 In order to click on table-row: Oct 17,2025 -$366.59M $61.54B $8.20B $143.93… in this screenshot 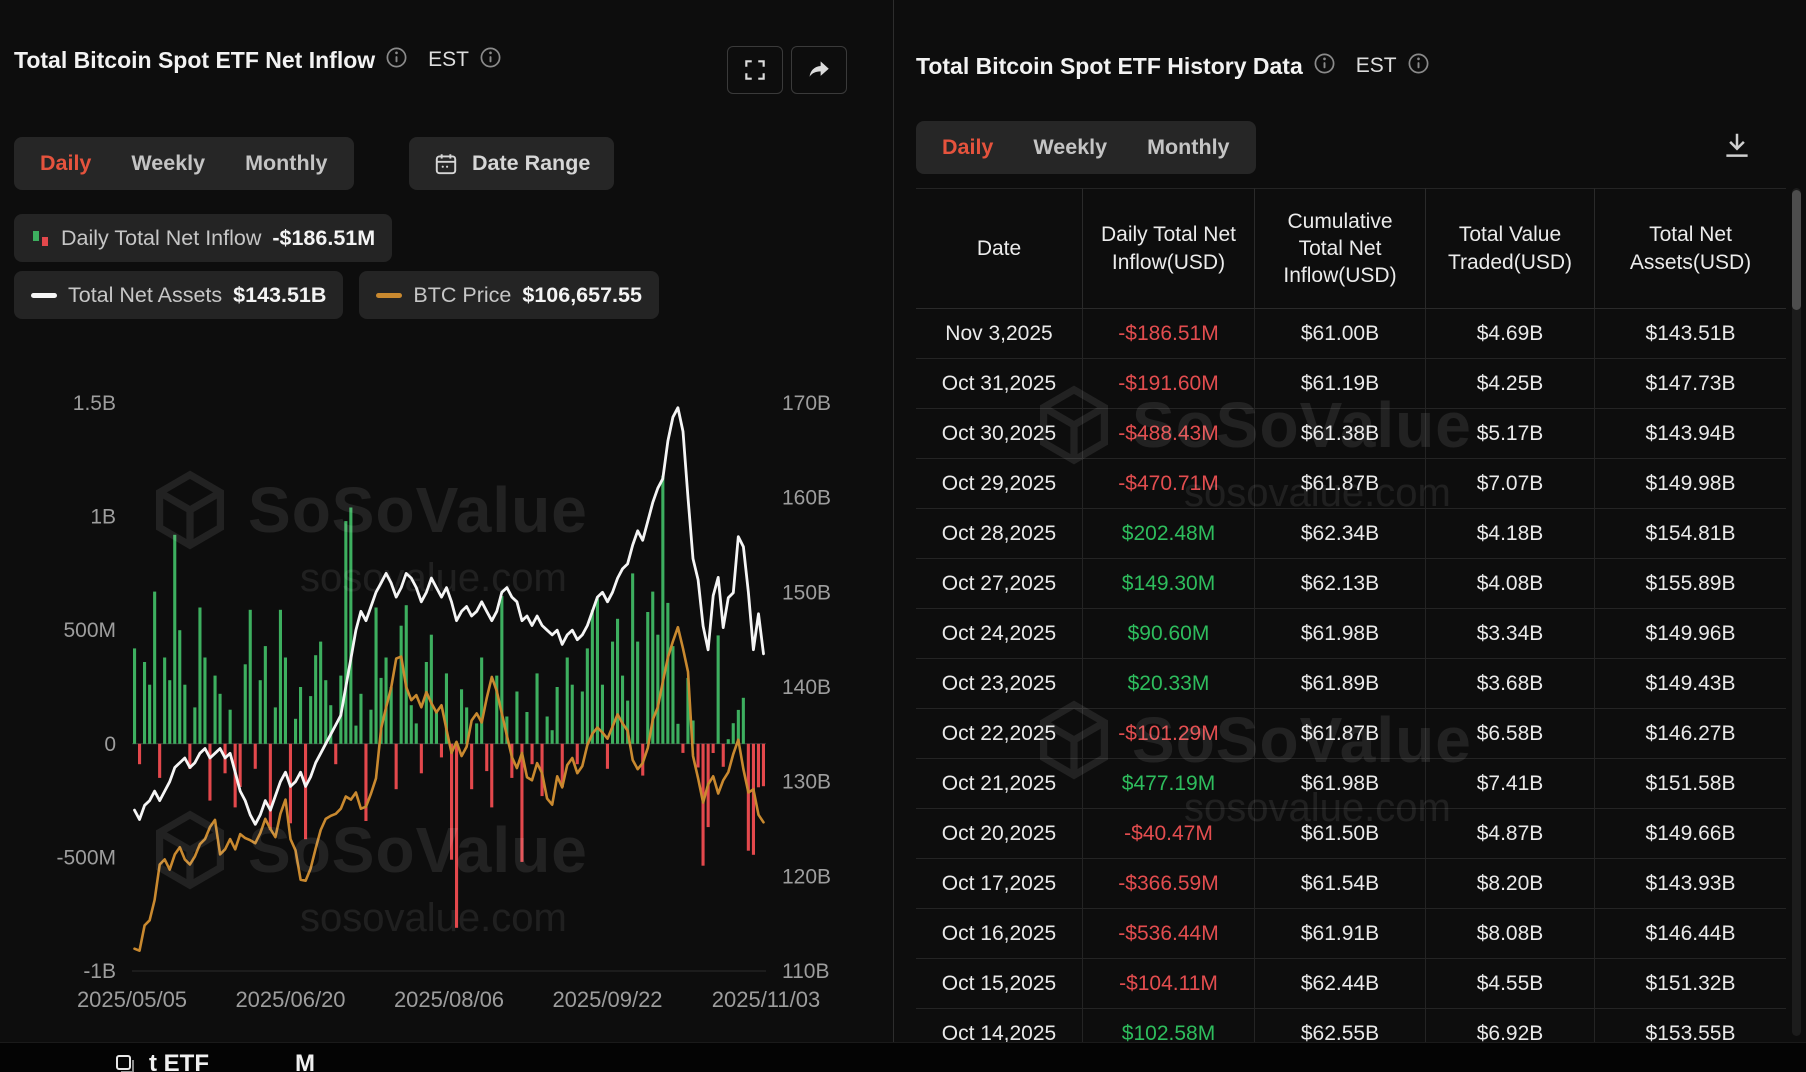, I will do `click(1351, 884)`.